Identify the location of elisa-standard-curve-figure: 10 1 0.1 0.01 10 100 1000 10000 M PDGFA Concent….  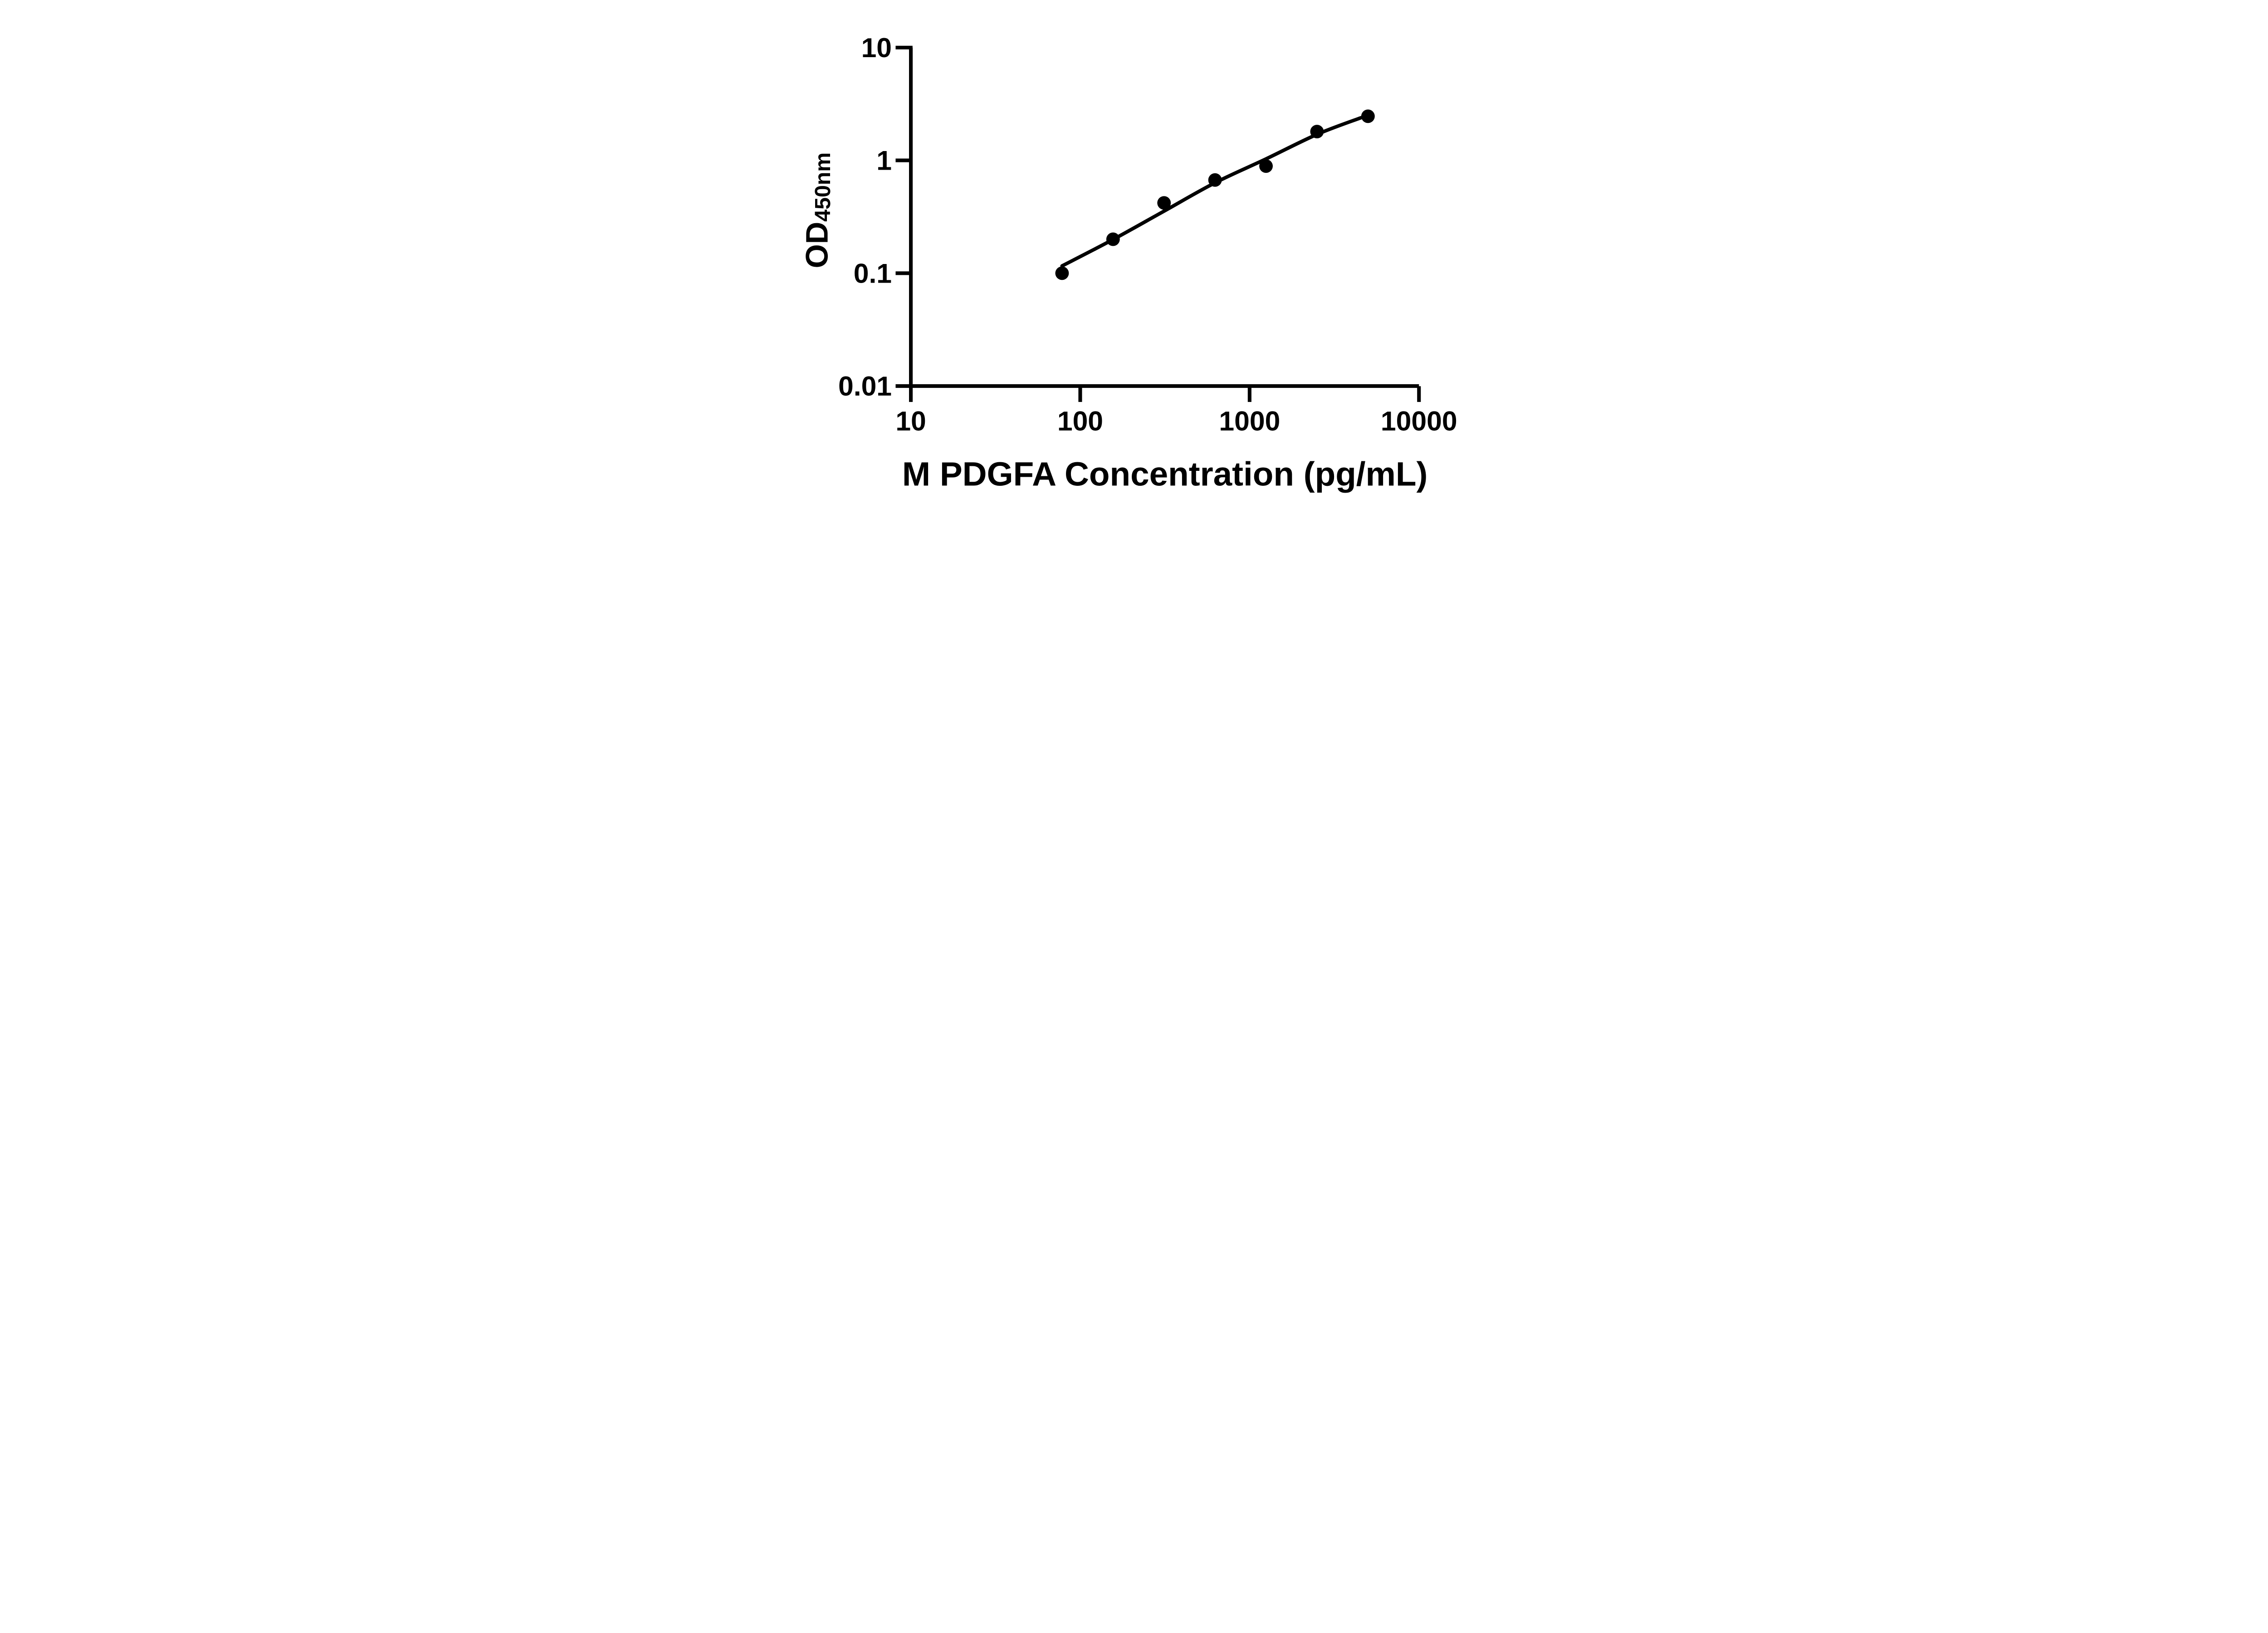
(1134, 254).